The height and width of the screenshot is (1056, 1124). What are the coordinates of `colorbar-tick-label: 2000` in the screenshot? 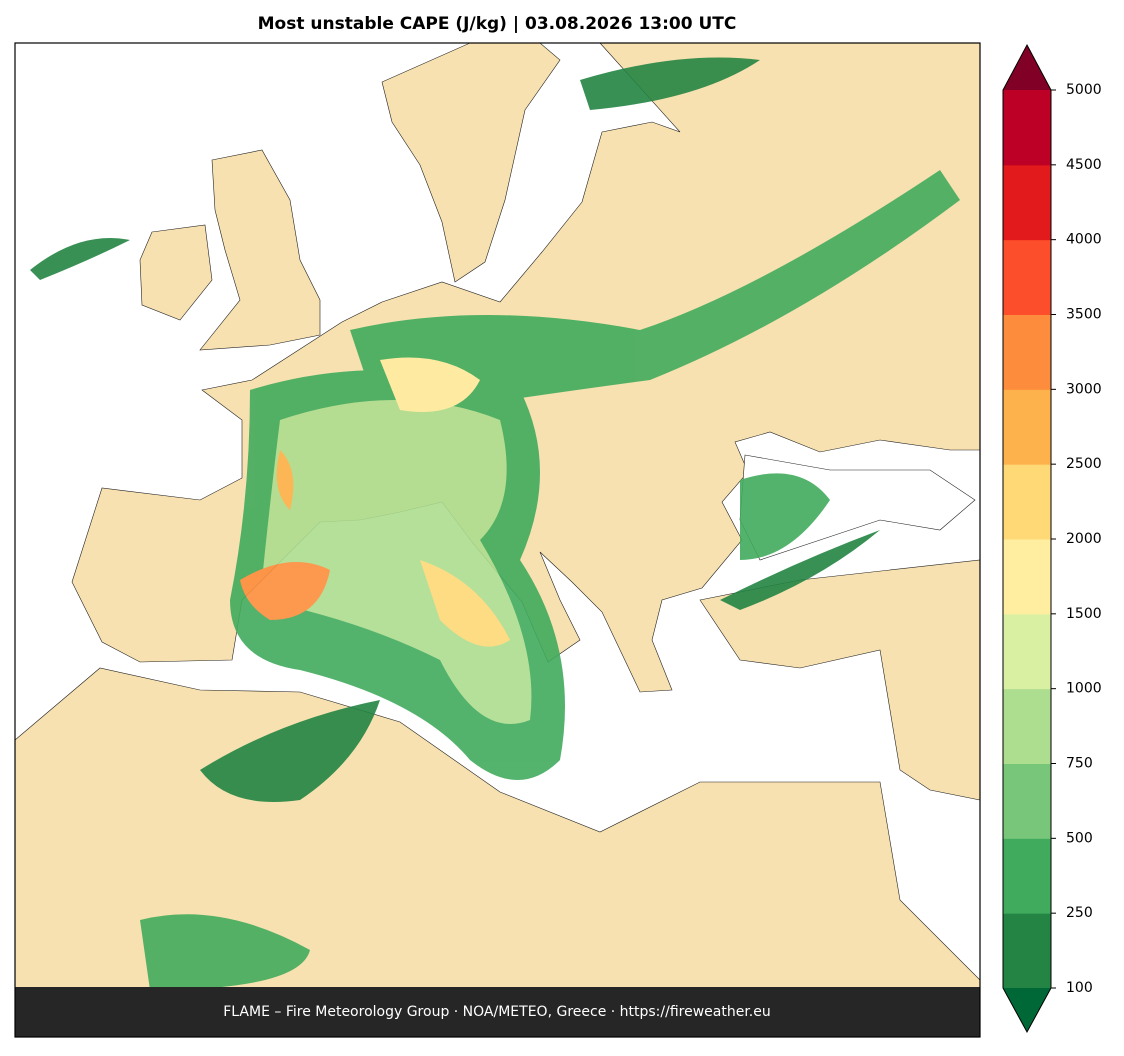 It's located at (1084, 539).